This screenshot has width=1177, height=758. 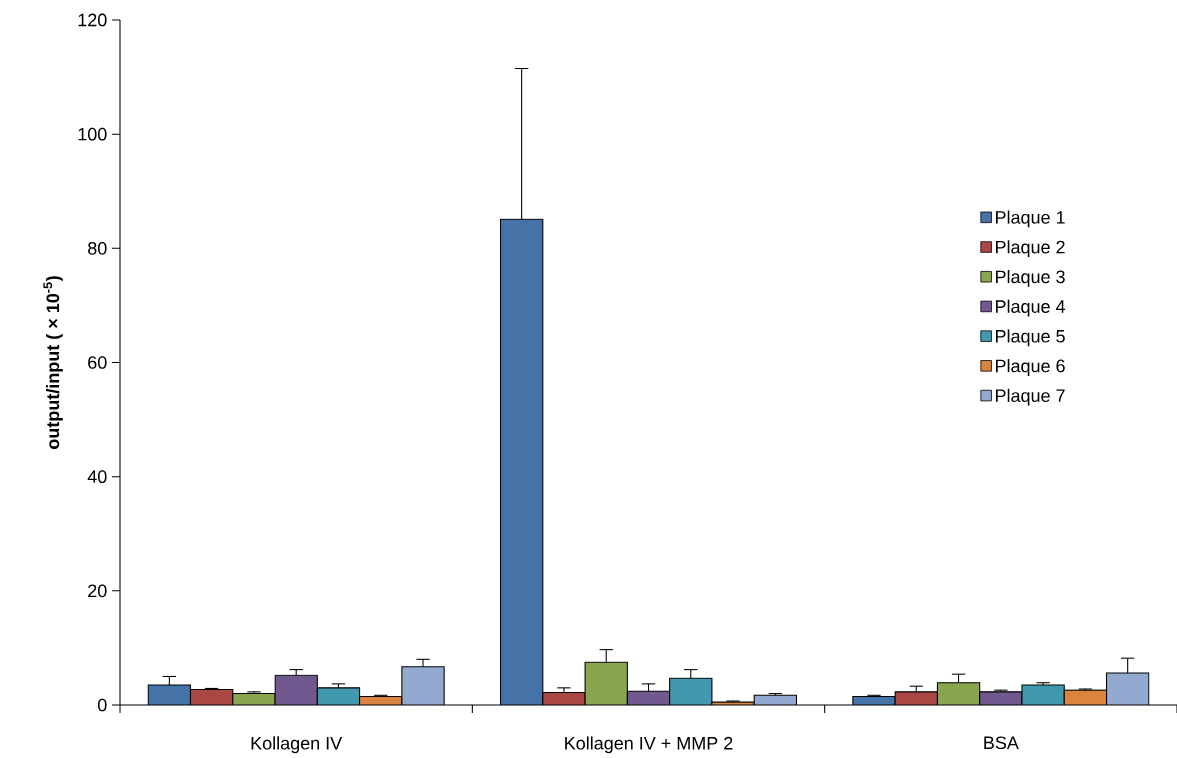 What do you see at coordinates (1030, 367) in the screenshot?
I see `legend-label: Plaque 6` at bounding box center [1030, 367].